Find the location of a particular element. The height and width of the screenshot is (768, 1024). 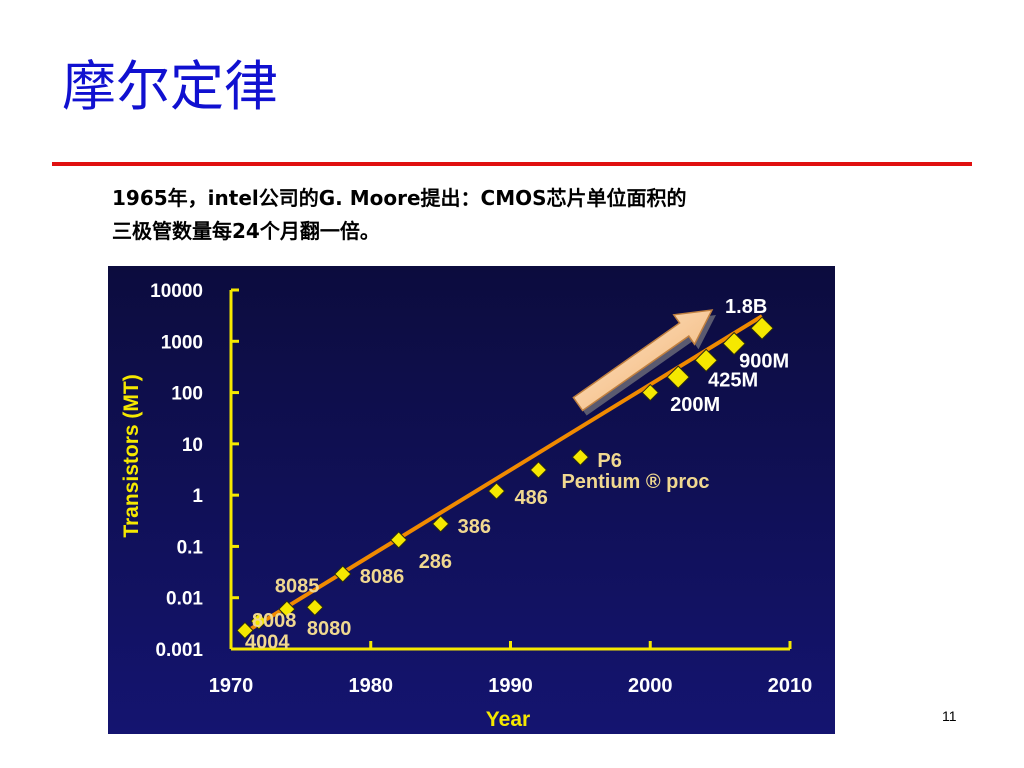

point-label: 200M is located at coordinates (695, 405).